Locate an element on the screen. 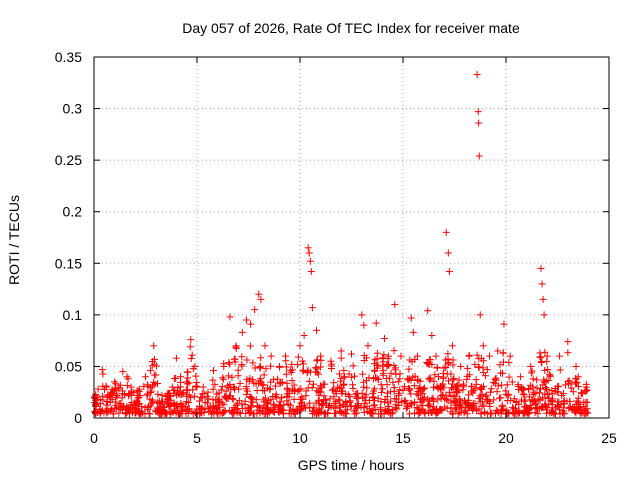 This screenshot has height=480, width=640. y-tick-label: 0.35 is located at coordinates (68, 57).